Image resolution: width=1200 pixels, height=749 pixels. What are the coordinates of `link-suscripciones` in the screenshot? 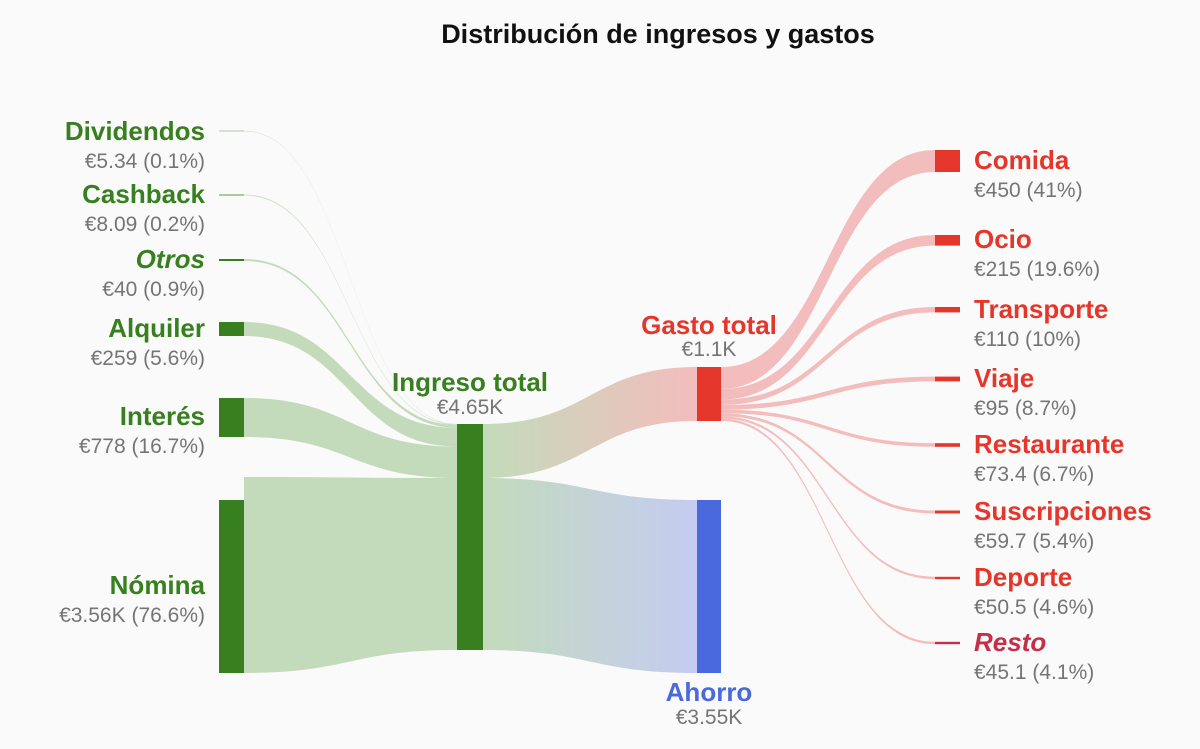 It's located at (828, 463).